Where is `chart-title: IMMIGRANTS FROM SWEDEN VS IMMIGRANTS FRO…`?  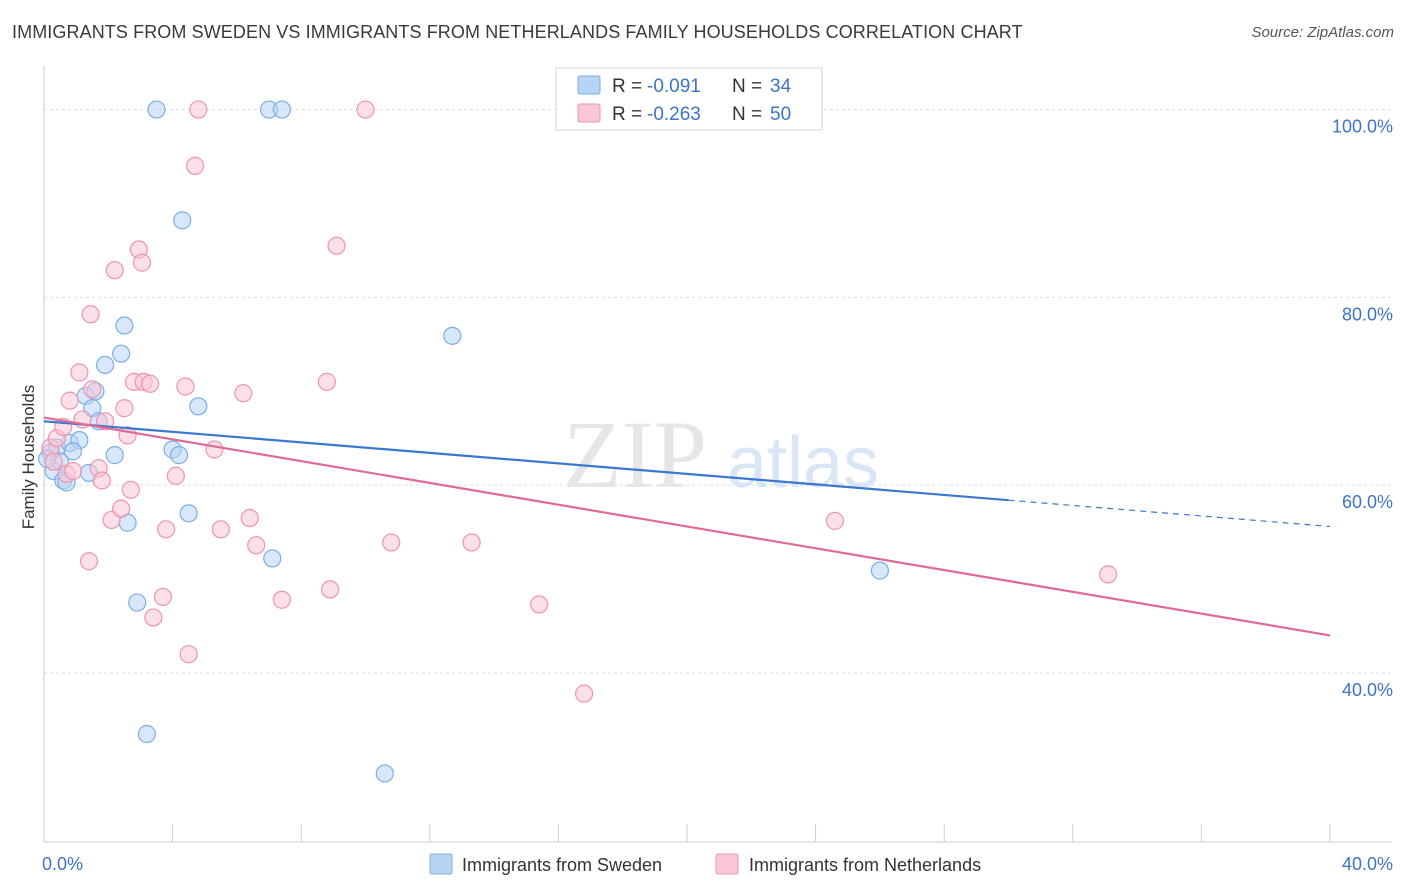
chart-title: IMMIGRANTS FROM SWEDEN VS IMMIGRANTS FRO… is located at coordinates (517, 32).